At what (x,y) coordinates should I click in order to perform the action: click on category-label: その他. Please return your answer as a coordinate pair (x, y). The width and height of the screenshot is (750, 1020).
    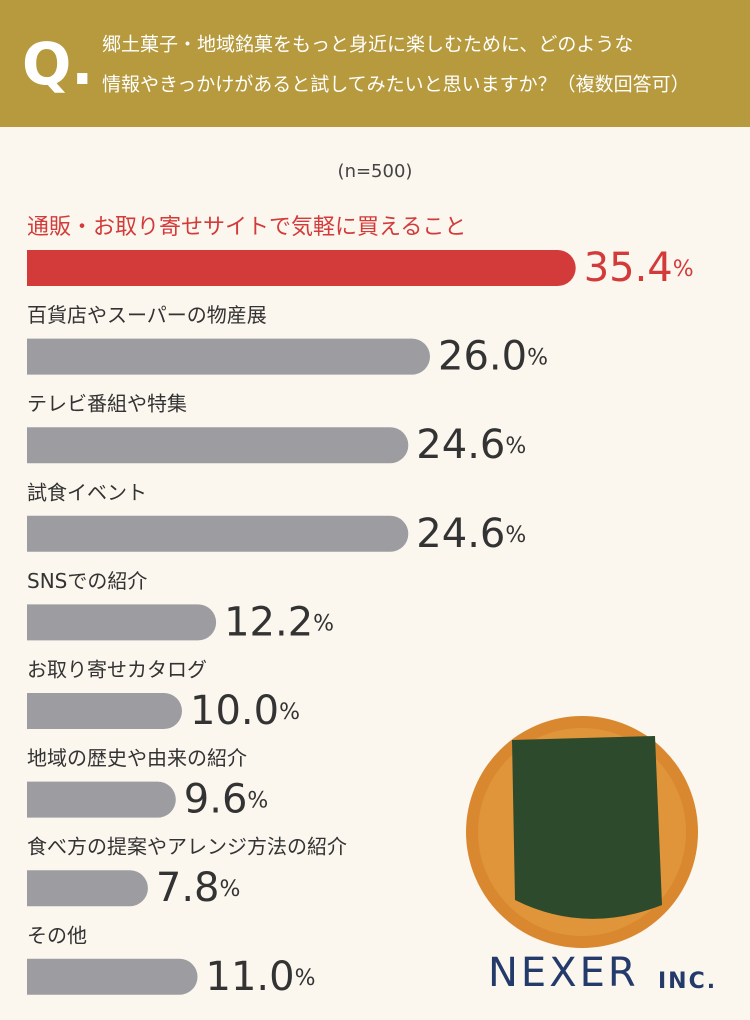
    Looking at the image, I should click on (57, 935).